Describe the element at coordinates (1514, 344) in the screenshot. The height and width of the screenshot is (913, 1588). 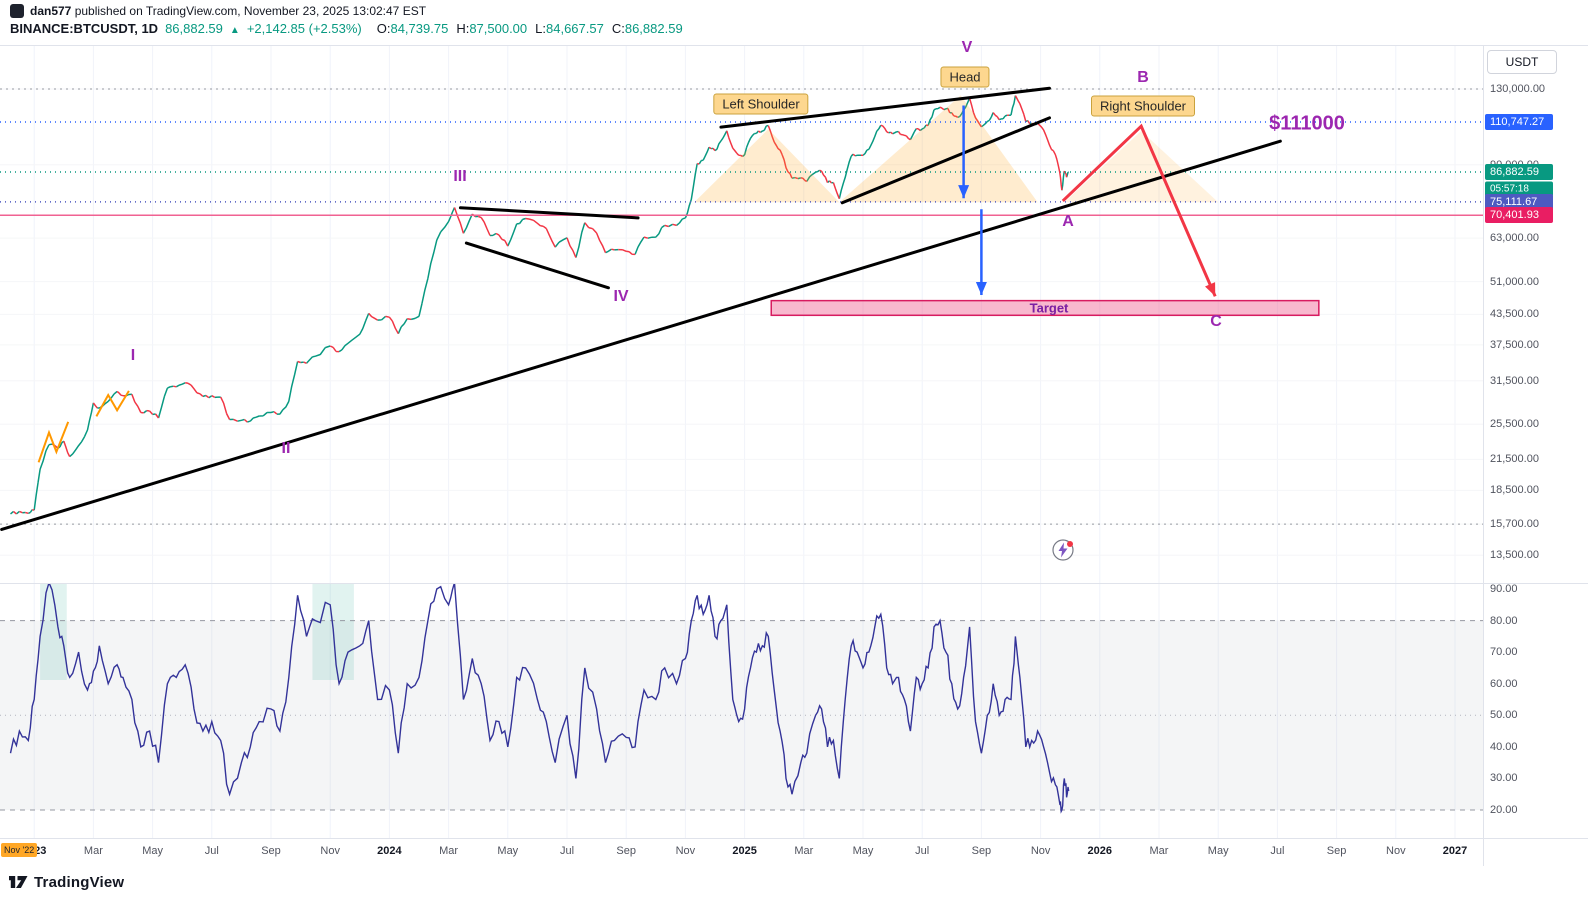
I see `price-tick: 37,500.00` at that location.